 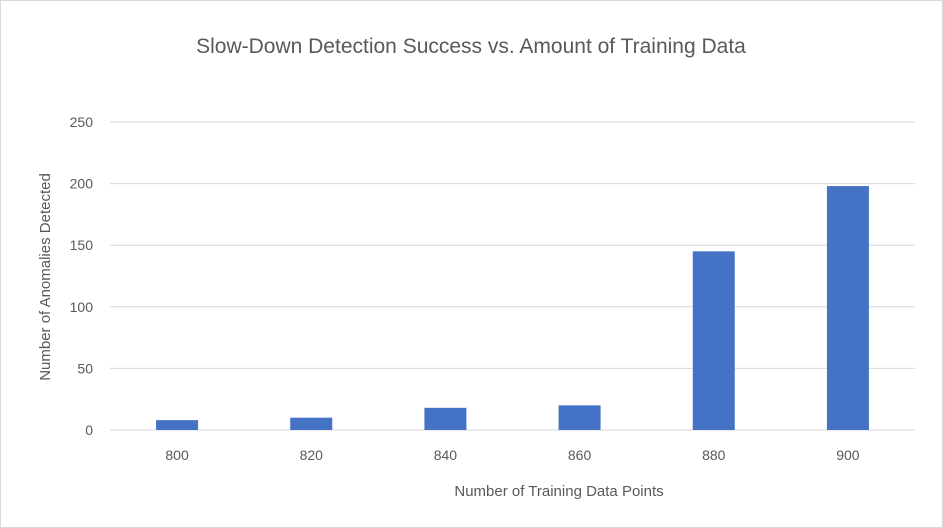 I want to click on x-tick-label: 860, so click(x=580, y=455).